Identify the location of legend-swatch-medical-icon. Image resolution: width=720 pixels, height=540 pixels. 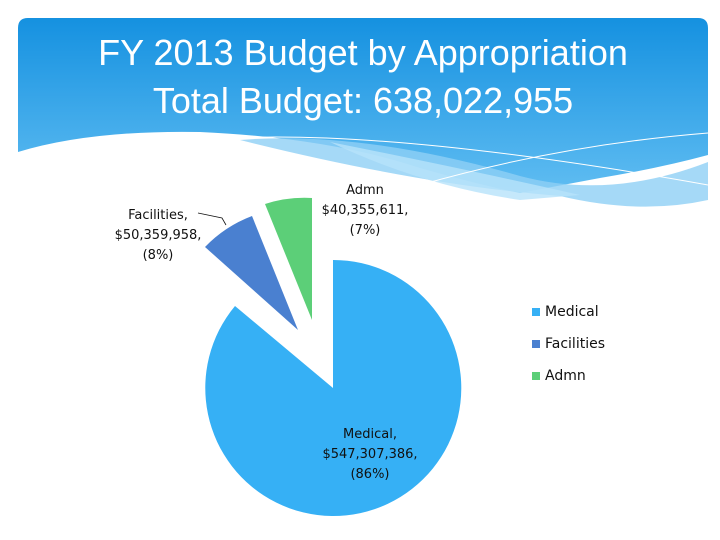
(536, 312).